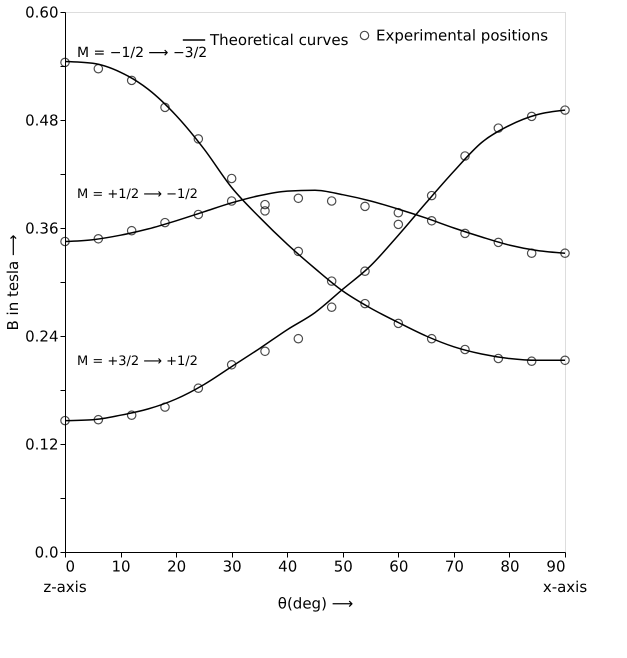  What do you see at coordinates (279, 40) in the screenshot?
I see `legend-label: Theoretical curves` at bounding box center [279, 40].